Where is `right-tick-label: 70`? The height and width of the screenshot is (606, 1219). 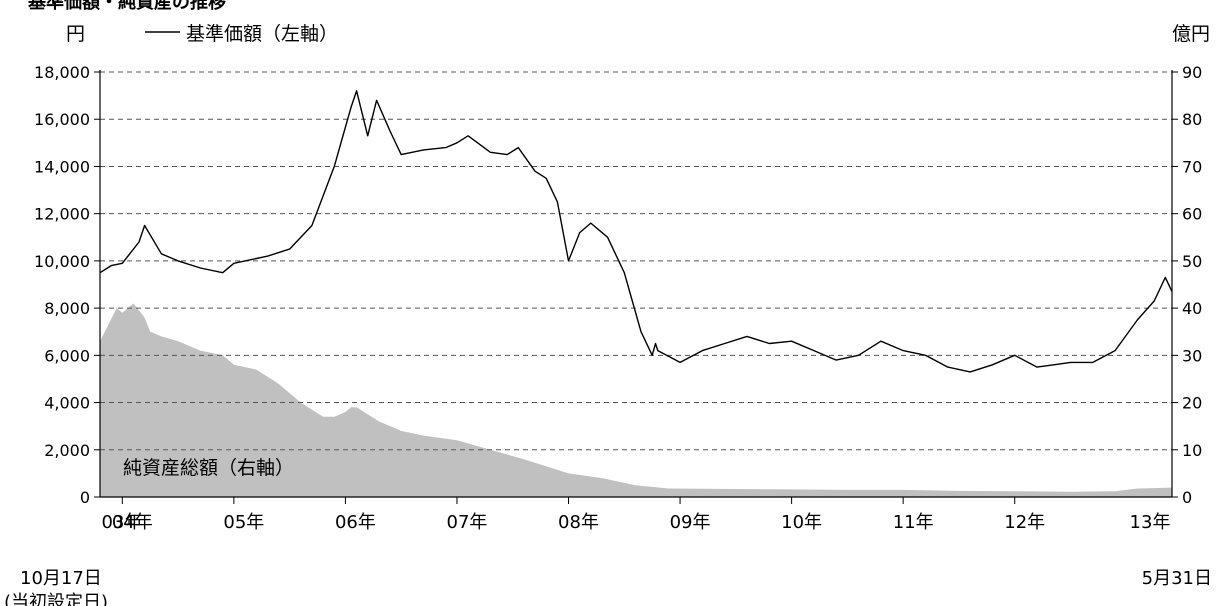
right-tick-label: 70 is located at coordinates (1192, 166).